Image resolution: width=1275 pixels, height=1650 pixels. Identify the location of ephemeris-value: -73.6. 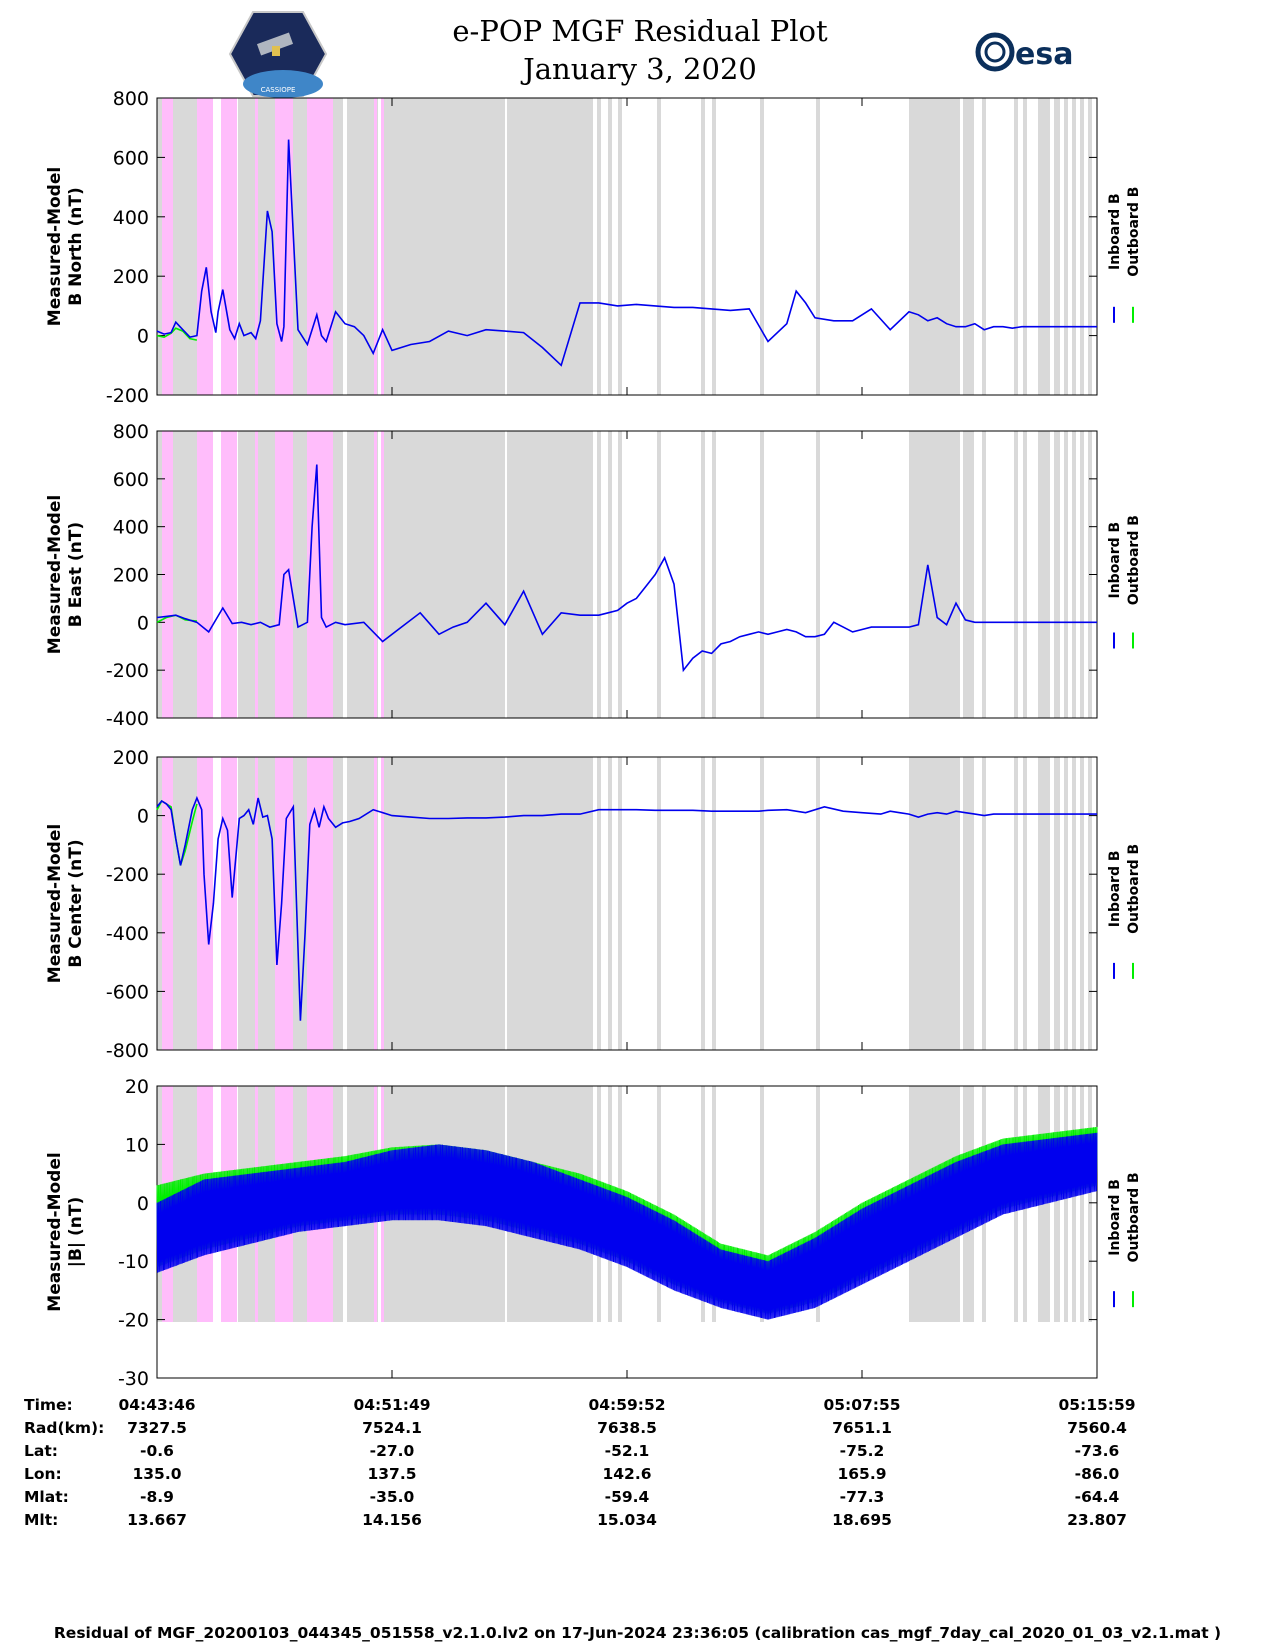
(1097, 1451).